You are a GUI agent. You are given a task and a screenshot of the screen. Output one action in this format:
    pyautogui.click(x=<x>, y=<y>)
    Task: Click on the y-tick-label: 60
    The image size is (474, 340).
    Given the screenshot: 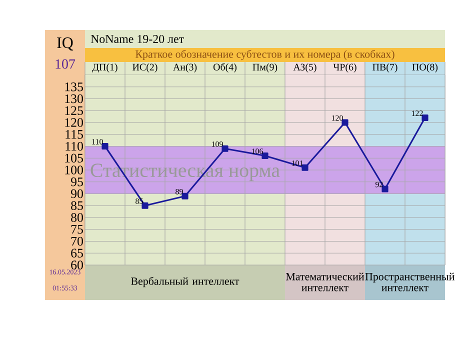 What is the action you would take?
    pyautogui.click(x=77, y=265)
    